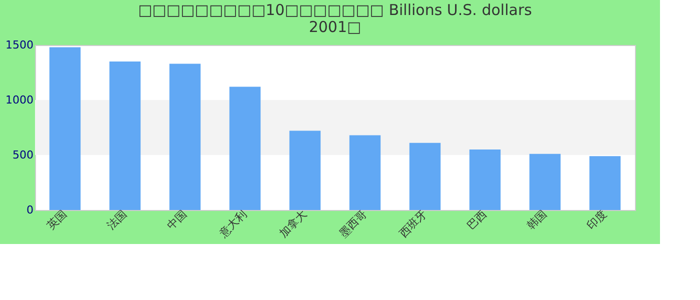  Describe the element at coordinates (20, 45) in the screenshot. I see `y-tick-label: 1500` at that location.